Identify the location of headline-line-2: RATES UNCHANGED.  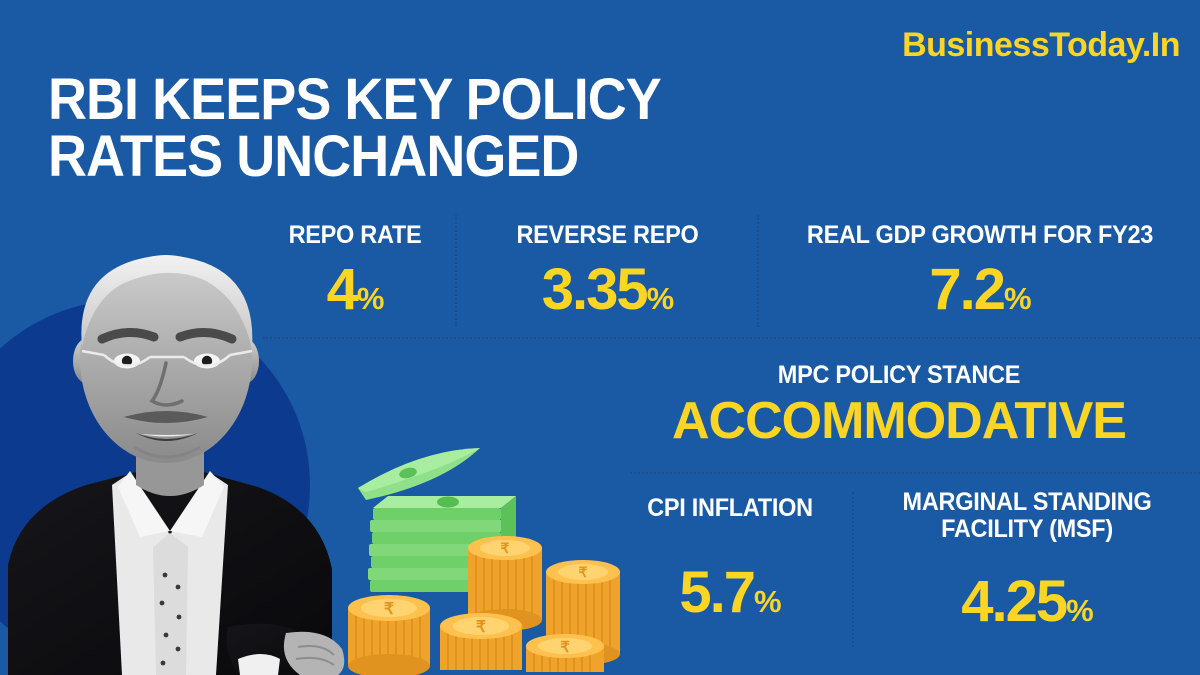
(313, 156).